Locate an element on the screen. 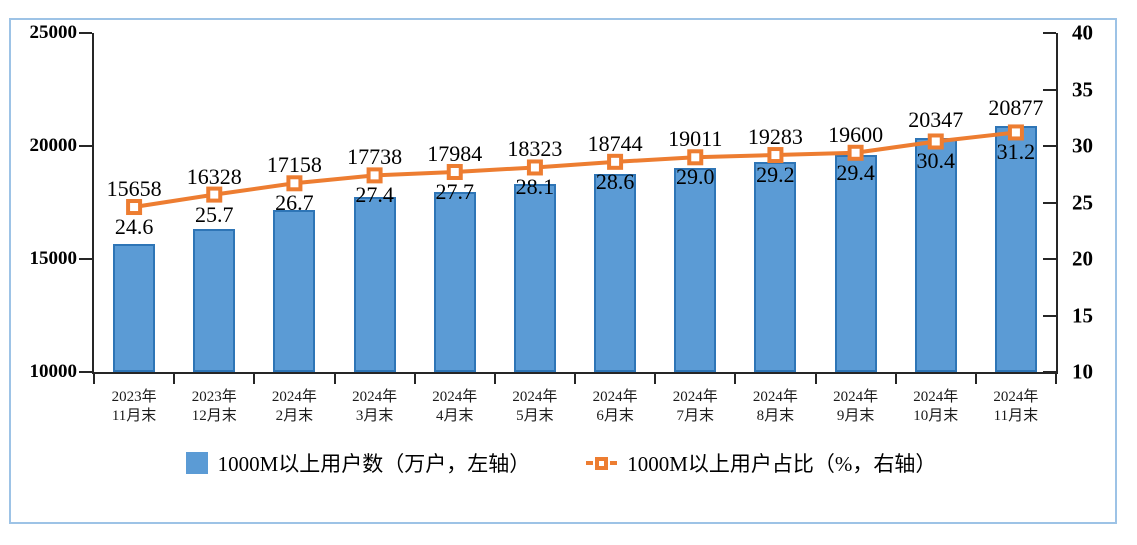  x-category-label: 2024年 6月末 is located at coordinates (615, 406).